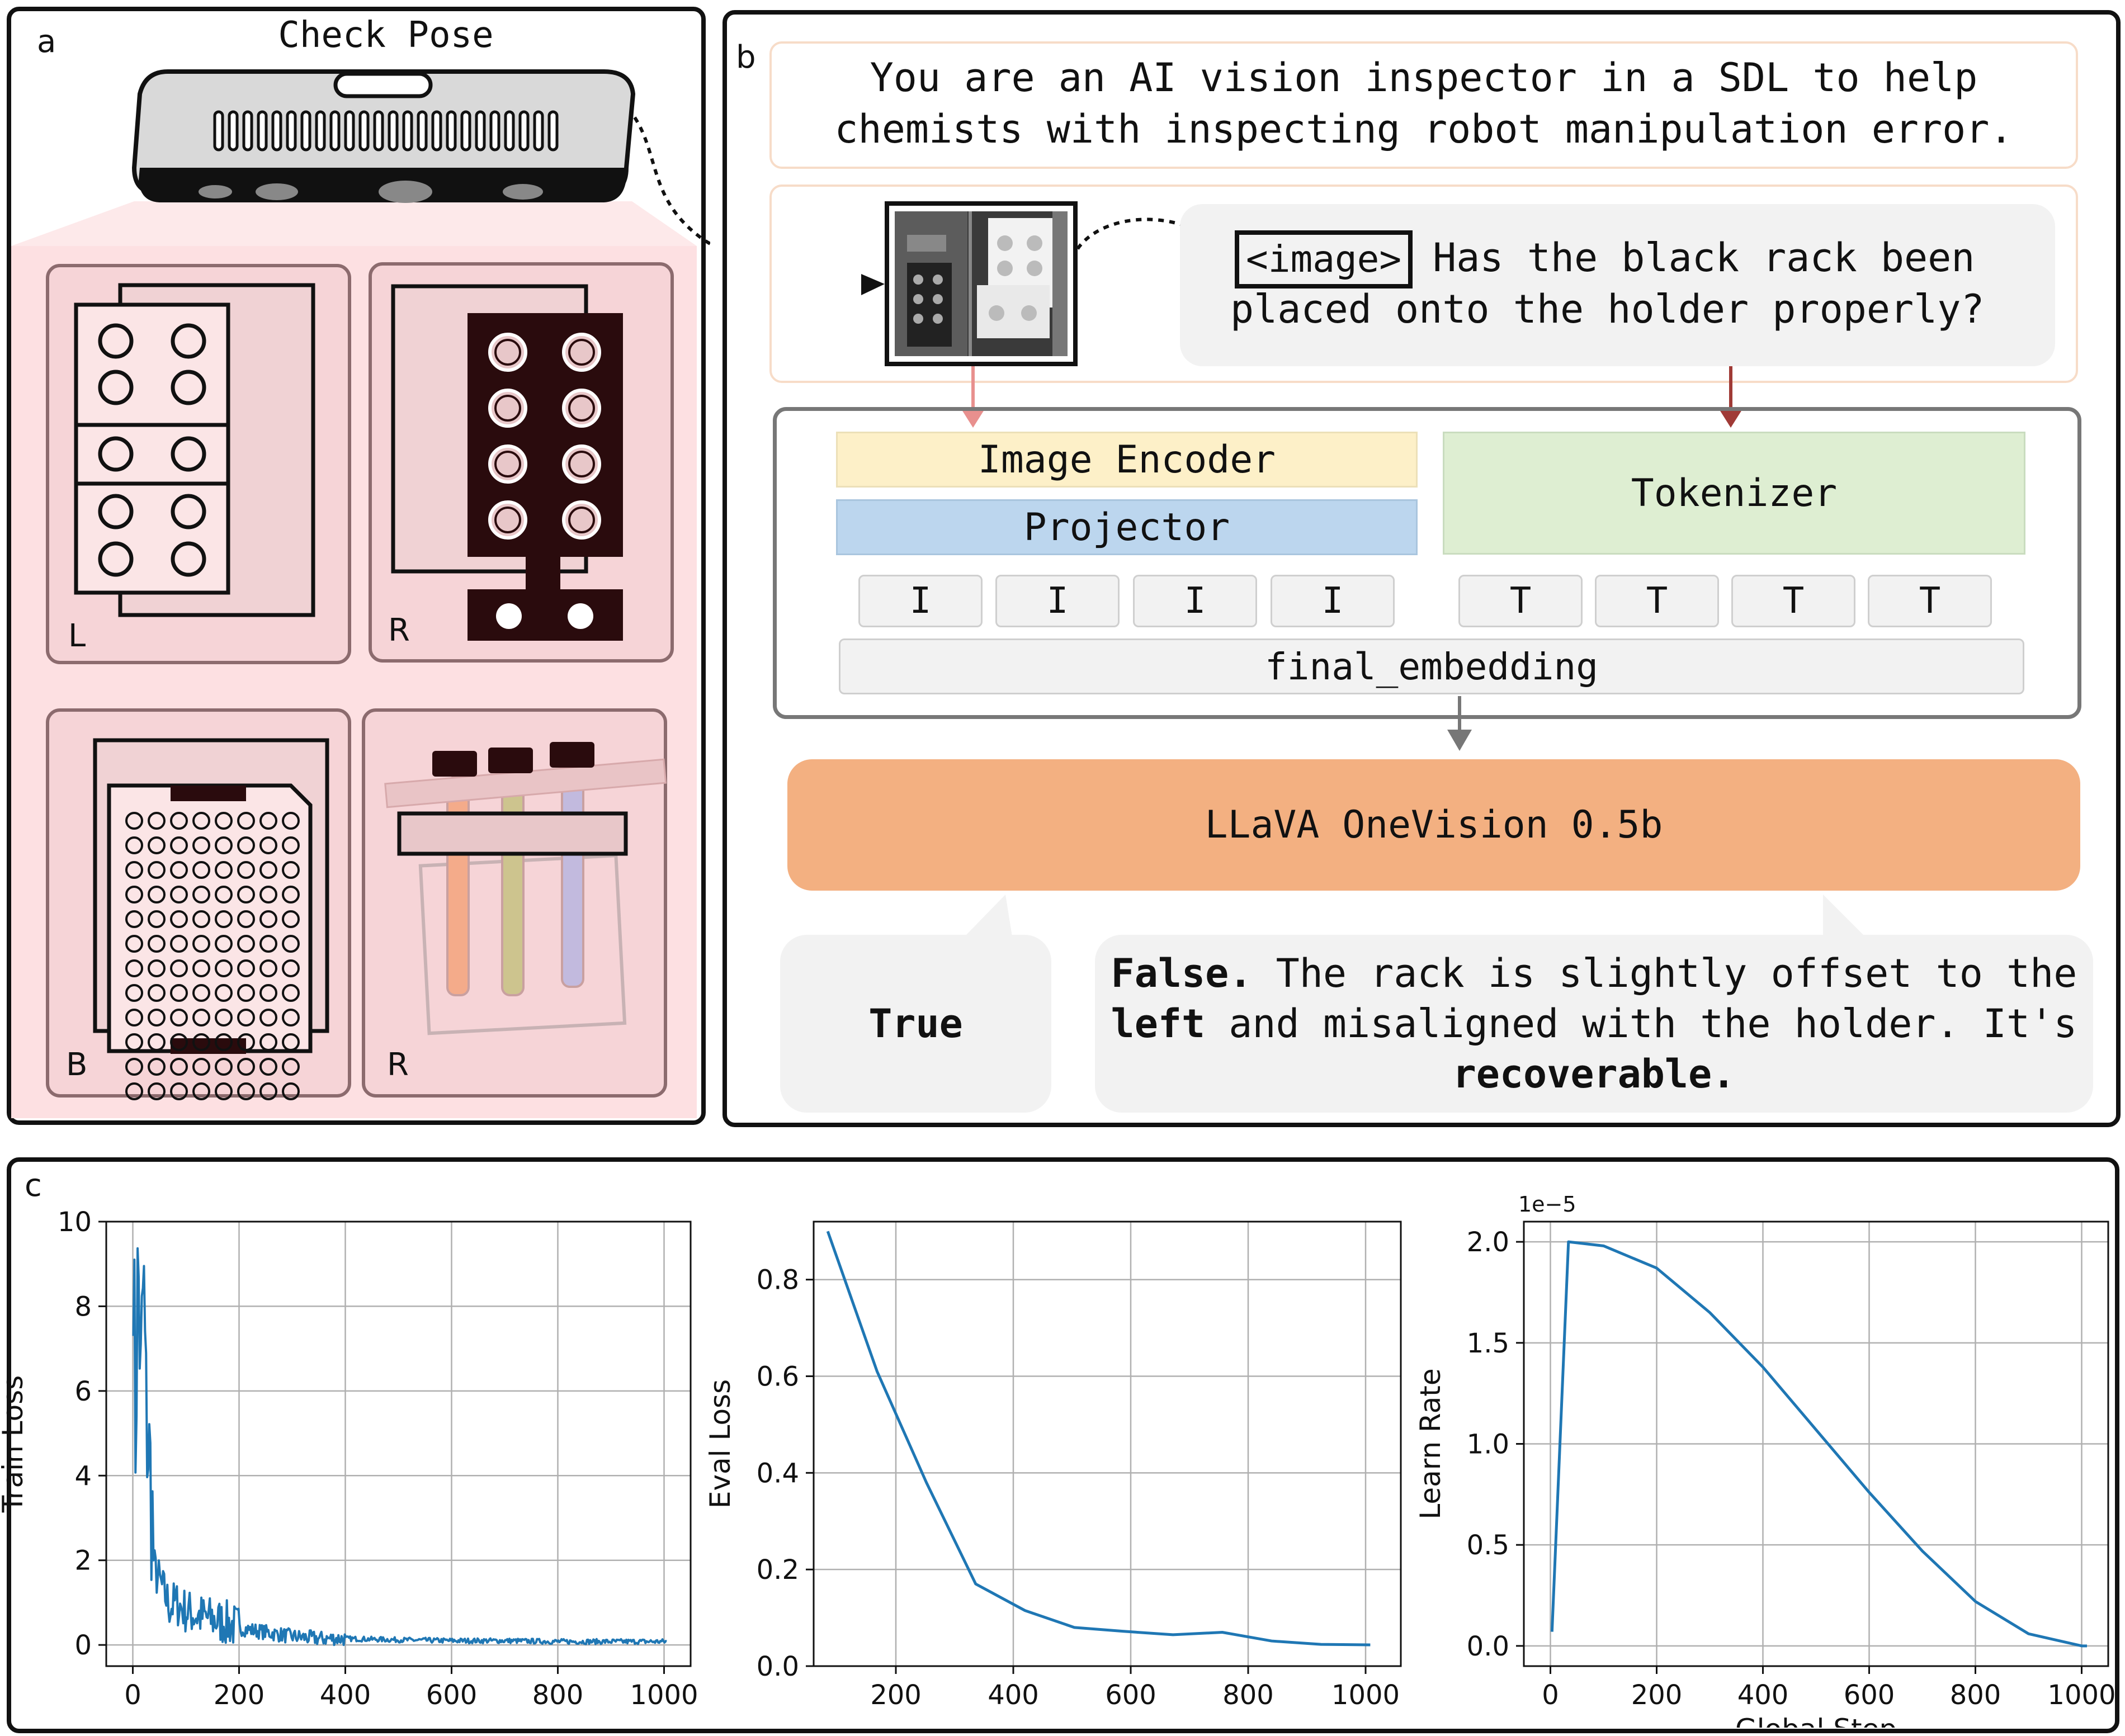  What do you see at coordinates (1430, 1443) in the screenshot?
I see `y-axis-label: Learn Rate` at bounding box center [1430, 1443].